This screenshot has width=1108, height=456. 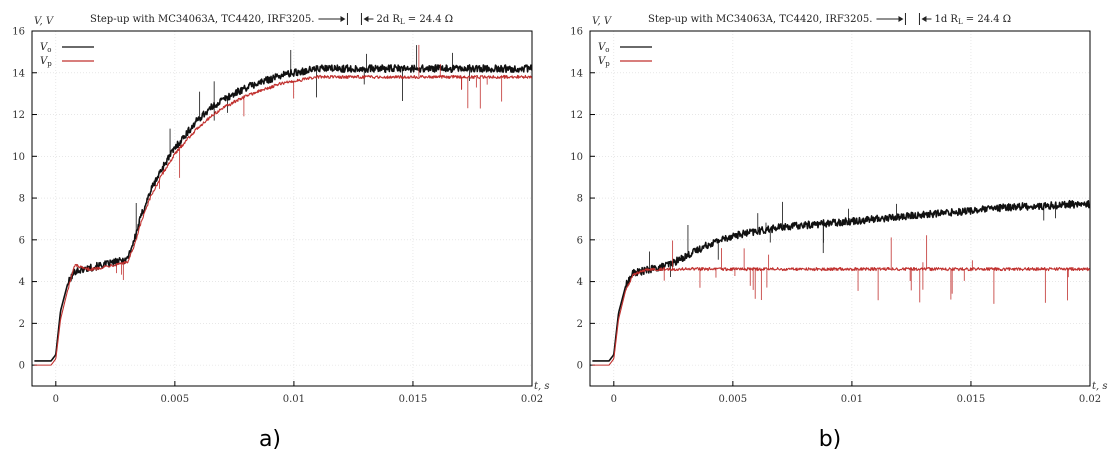 I want to click on annotation-text: 2d RL = 24.4 Ω, so click(x=414, y=20).